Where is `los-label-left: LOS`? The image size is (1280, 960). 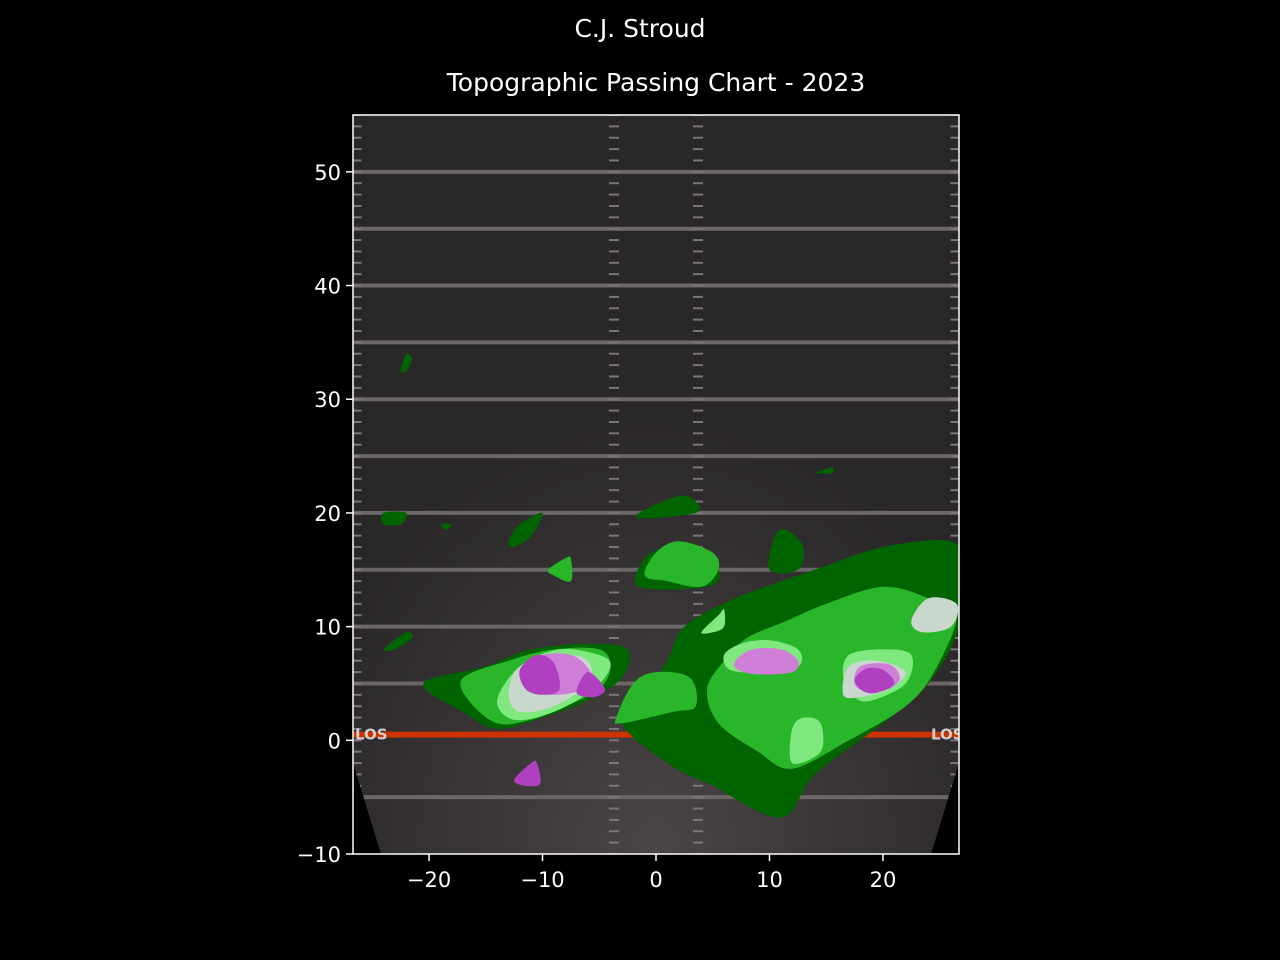
los-label-left: LOS is located at coordinates (371, 735).